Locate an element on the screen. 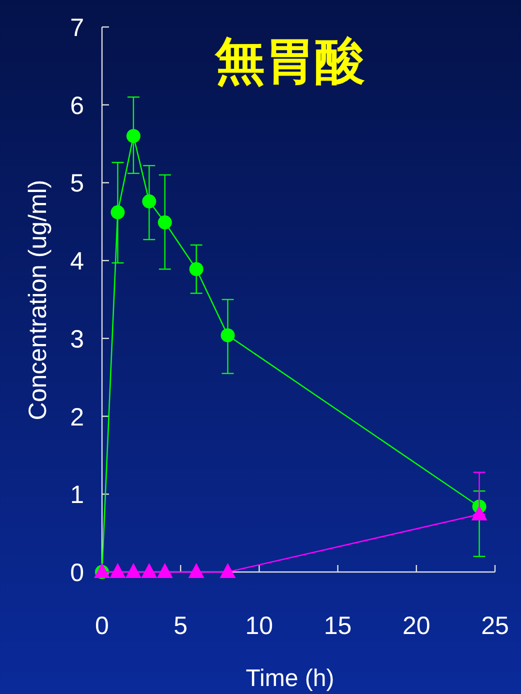 This screenshot has height=694, width=521. y-tick-label: 3 is located at coordinates (77, 339).